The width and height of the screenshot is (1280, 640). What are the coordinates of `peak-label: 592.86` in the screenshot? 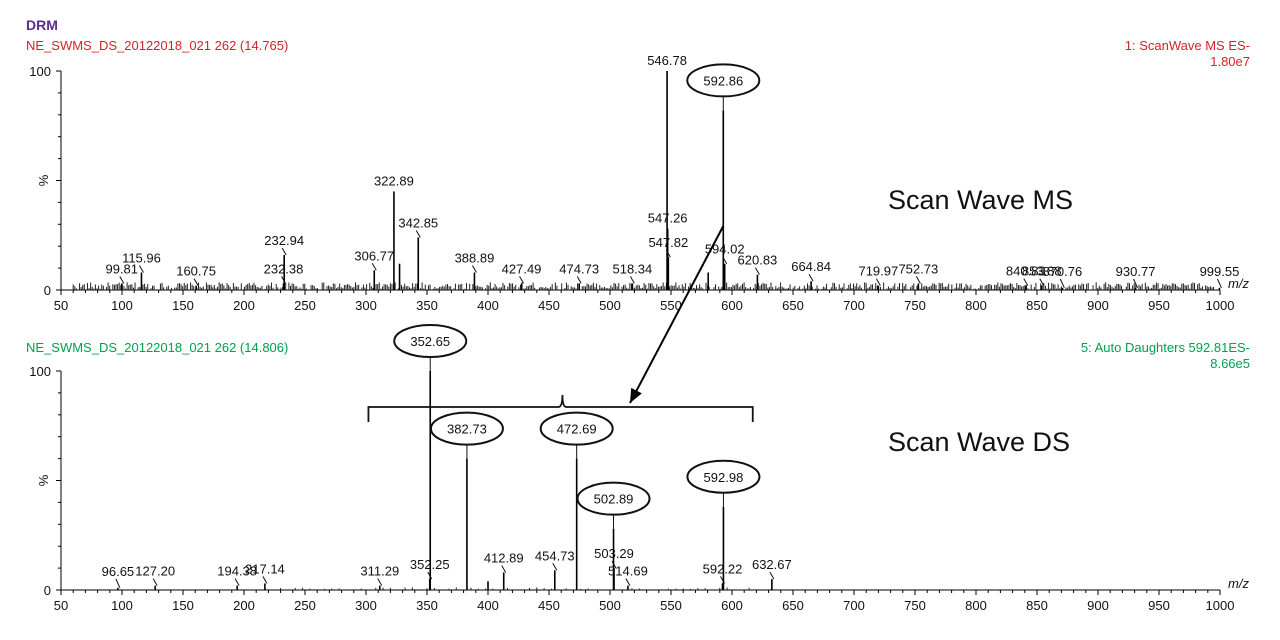 It's located at (723, 80).